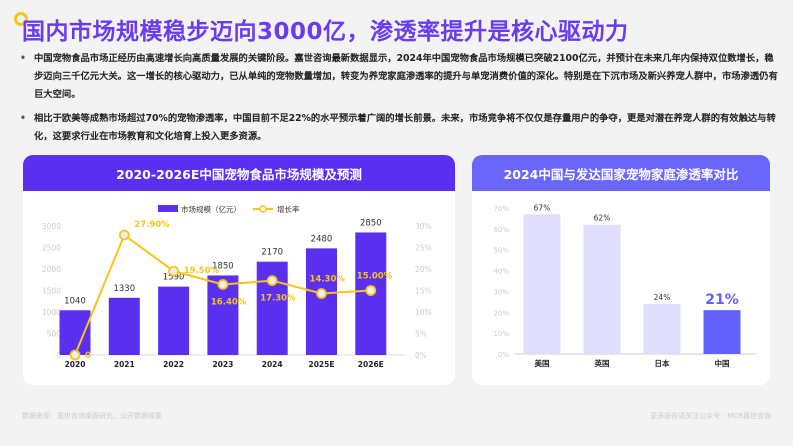  What do you see at coordinates (423, 269) in the screenshot?
I see `y2-tick-label: 20%` at bounding box center [423, 269].